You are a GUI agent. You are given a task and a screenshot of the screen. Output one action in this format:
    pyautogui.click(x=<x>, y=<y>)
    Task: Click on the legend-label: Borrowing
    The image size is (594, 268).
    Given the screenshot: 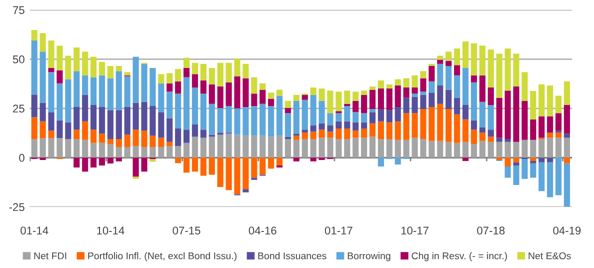 What is the action you would take?
    pyautogui.click(x=369, y=257)
    